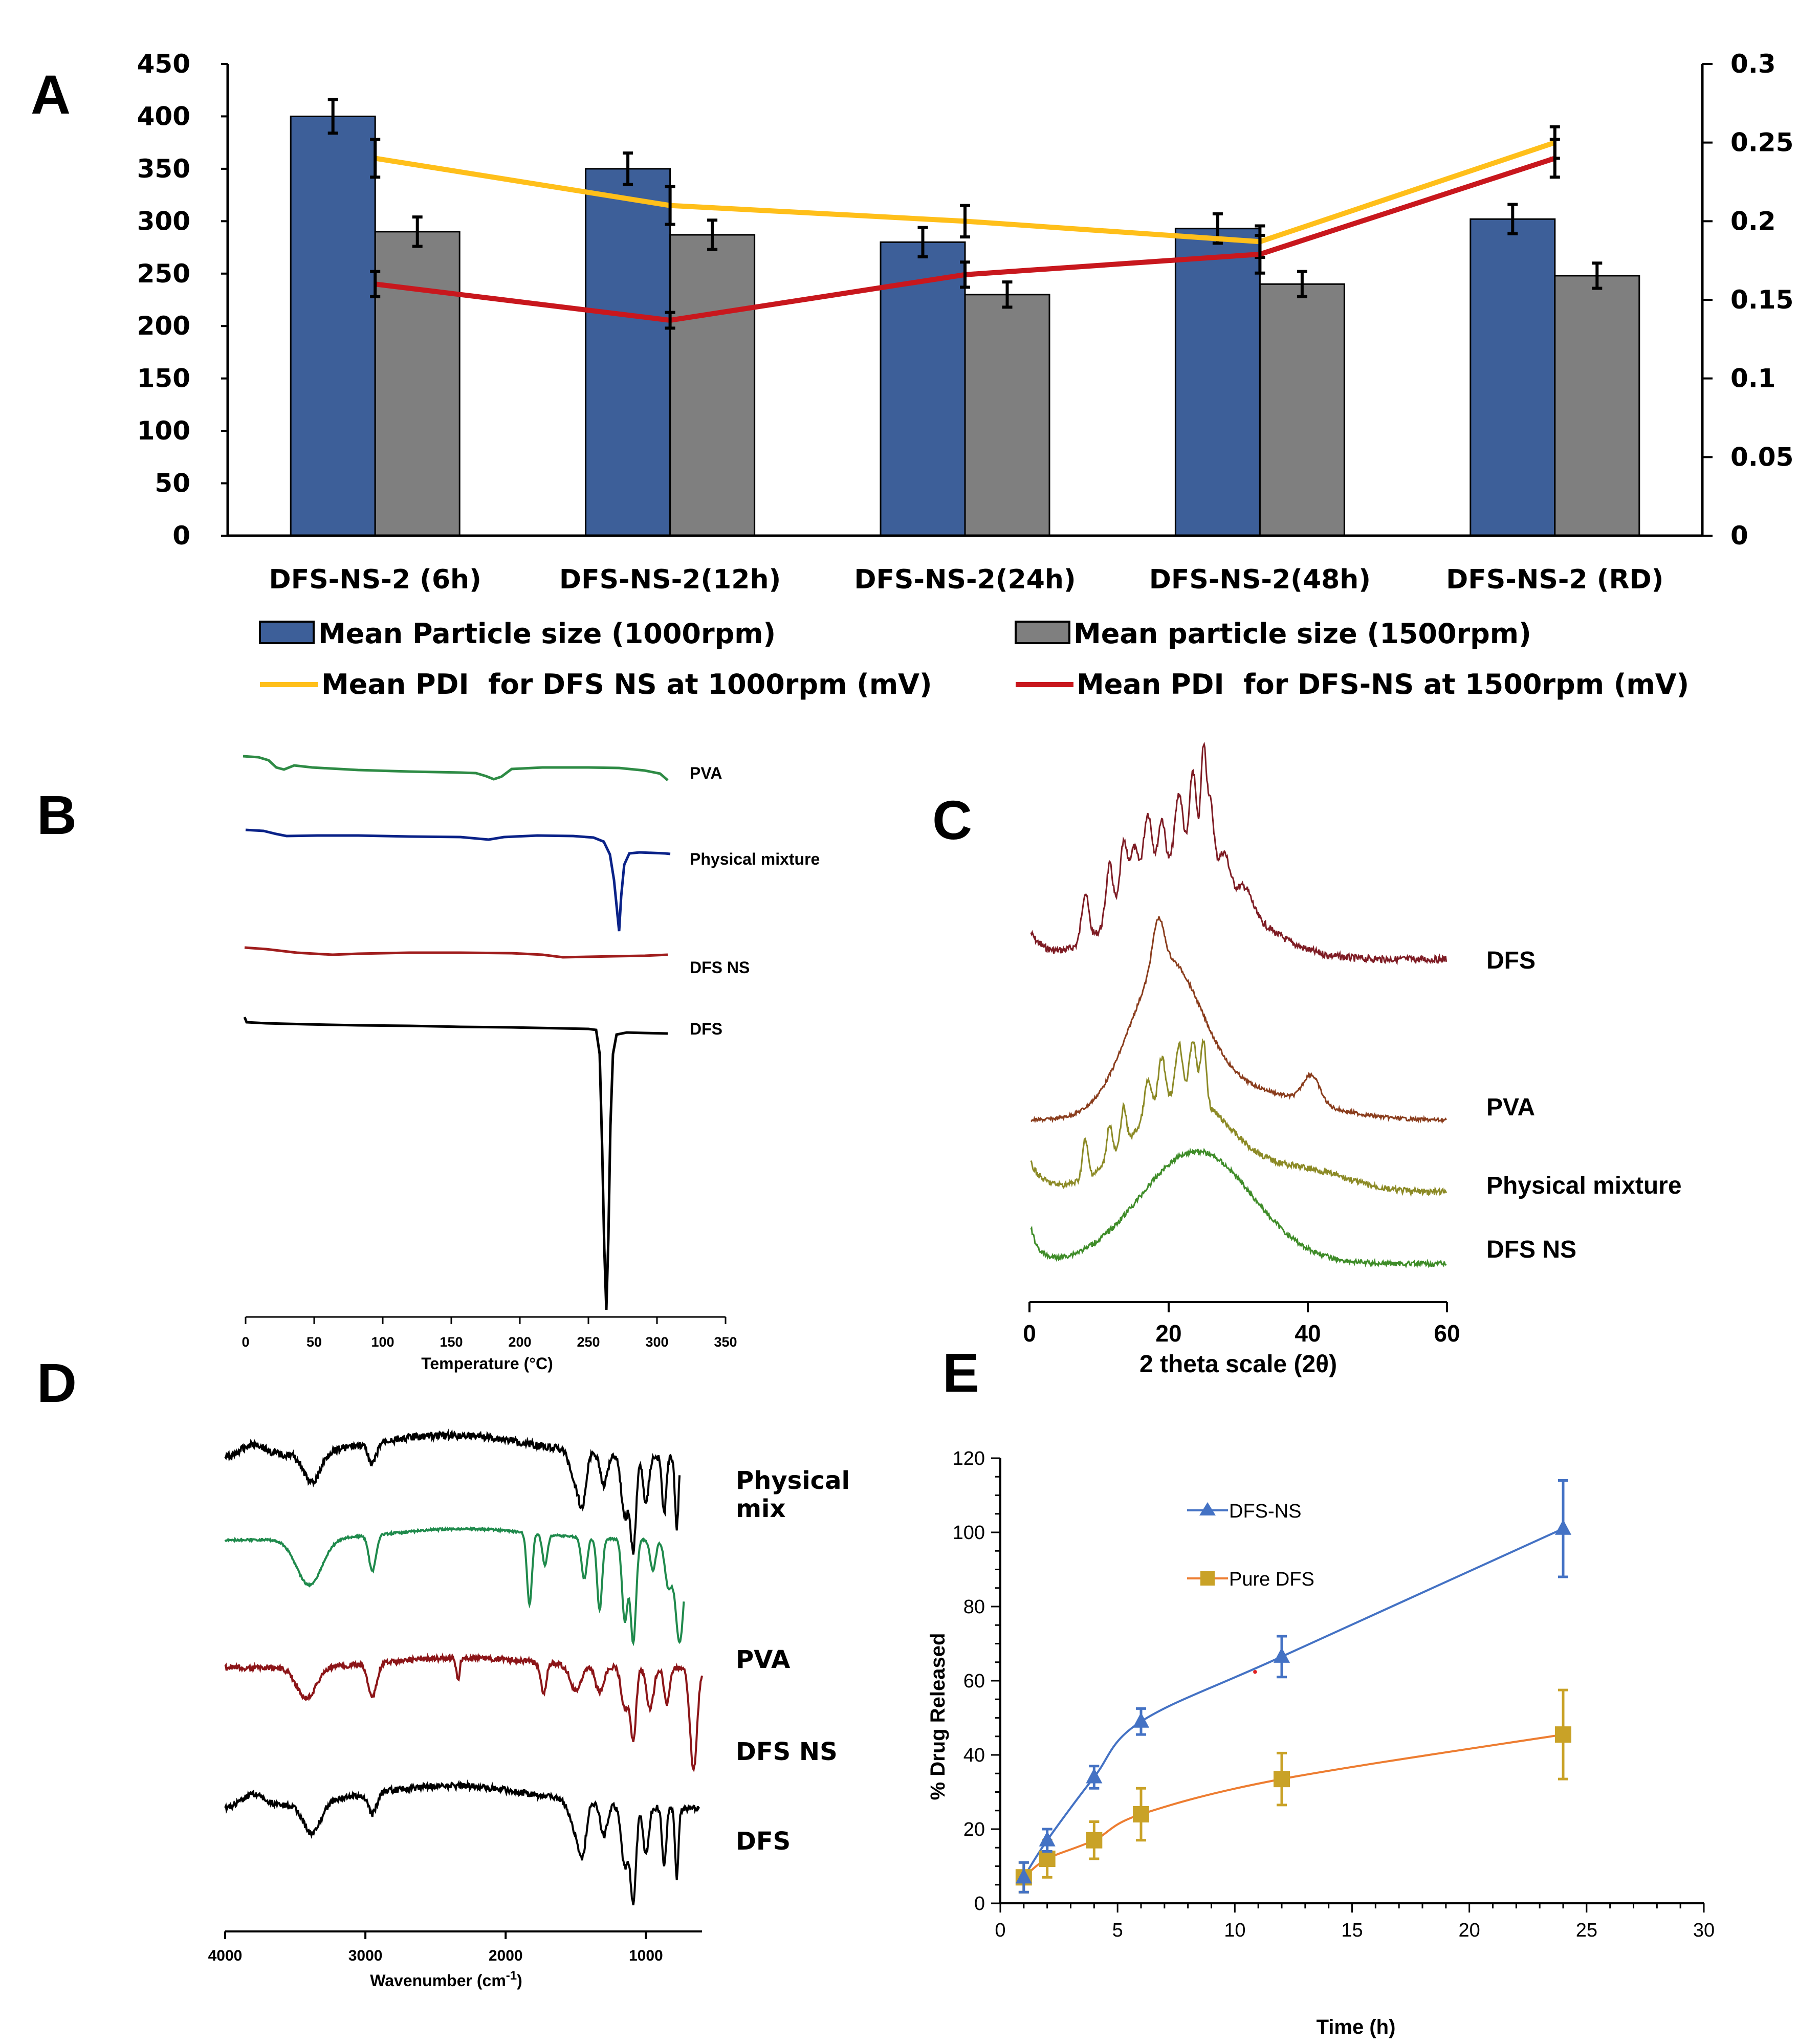 The height and width of the screenshot is (2044, 1820). Describe the element at coordinates (163, 116) in the screenshot. I see `a-left-tick-label: 400` at that location.